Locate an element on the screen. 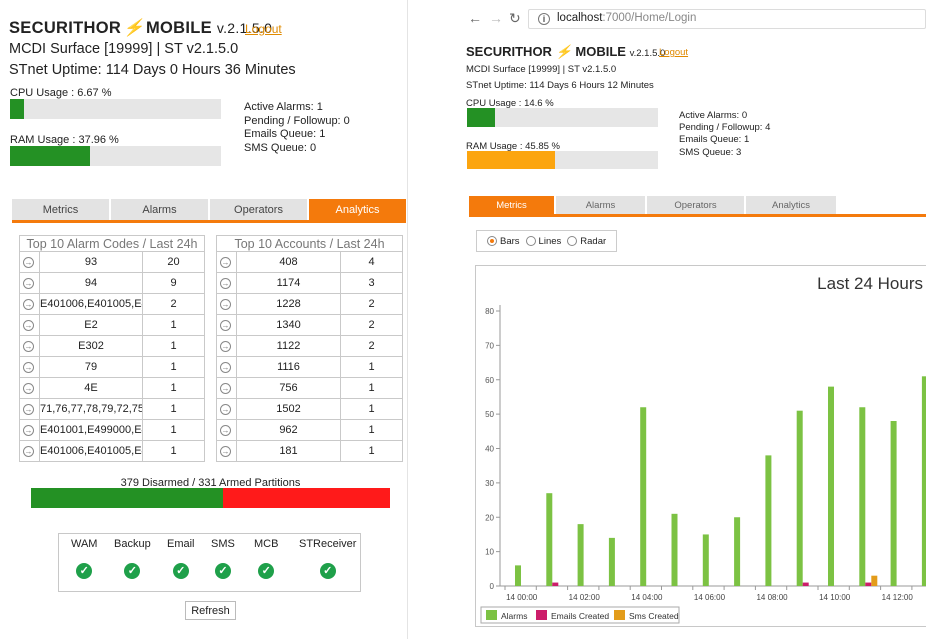 This screenshot has width=926, height=639. address-bar: i localhost:7000/Home/Login is located at coordinates (727, 19).